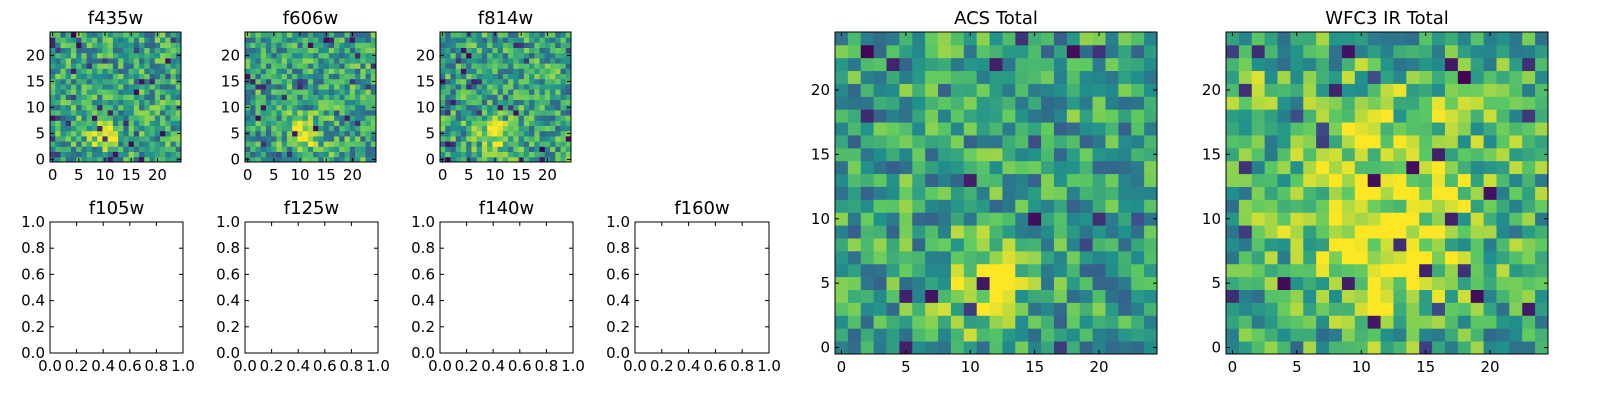  What do you see at coordinates (506, 287) in the screenshot?
I see `axes-frame-f140w` at bounding box center [506, 287].